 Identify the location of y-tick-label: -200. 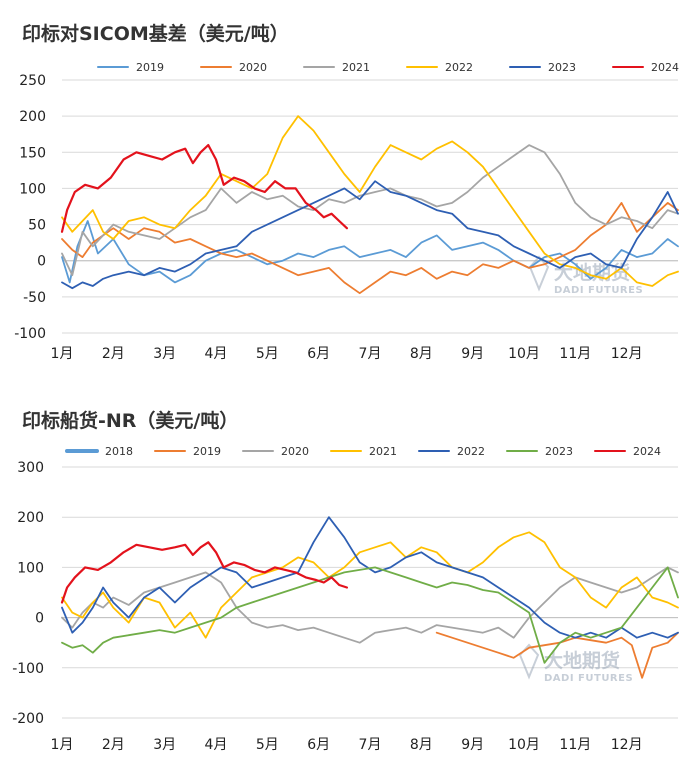
(28, 719).